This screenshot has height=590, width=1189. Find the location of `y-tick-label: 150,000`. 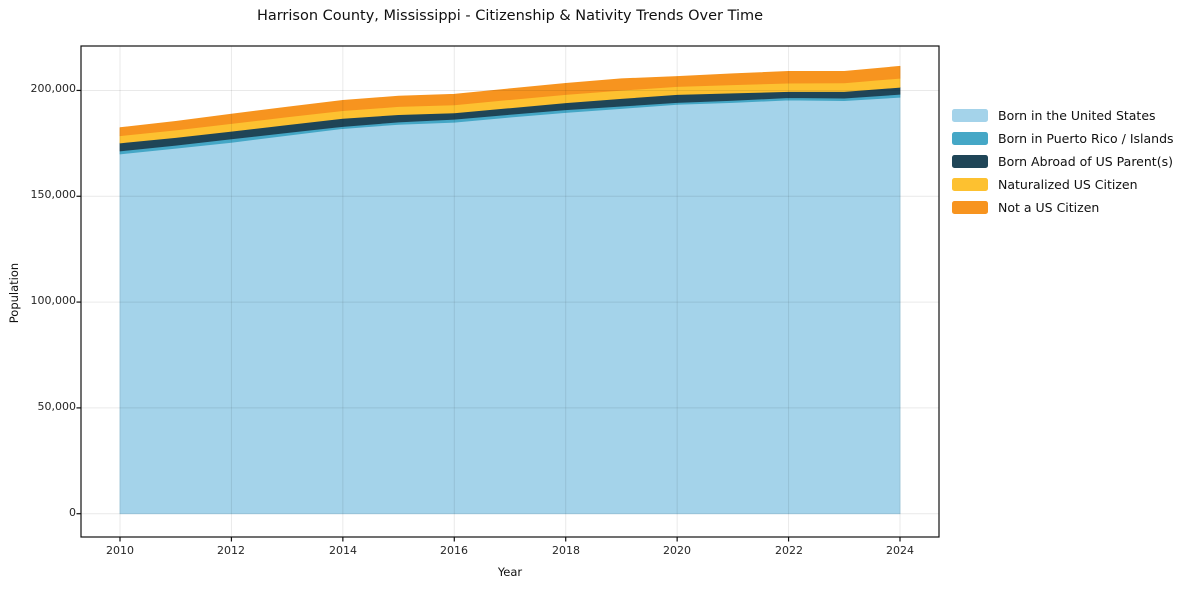

y-tick-label: 150,000 is located at coordinates (53, 194).